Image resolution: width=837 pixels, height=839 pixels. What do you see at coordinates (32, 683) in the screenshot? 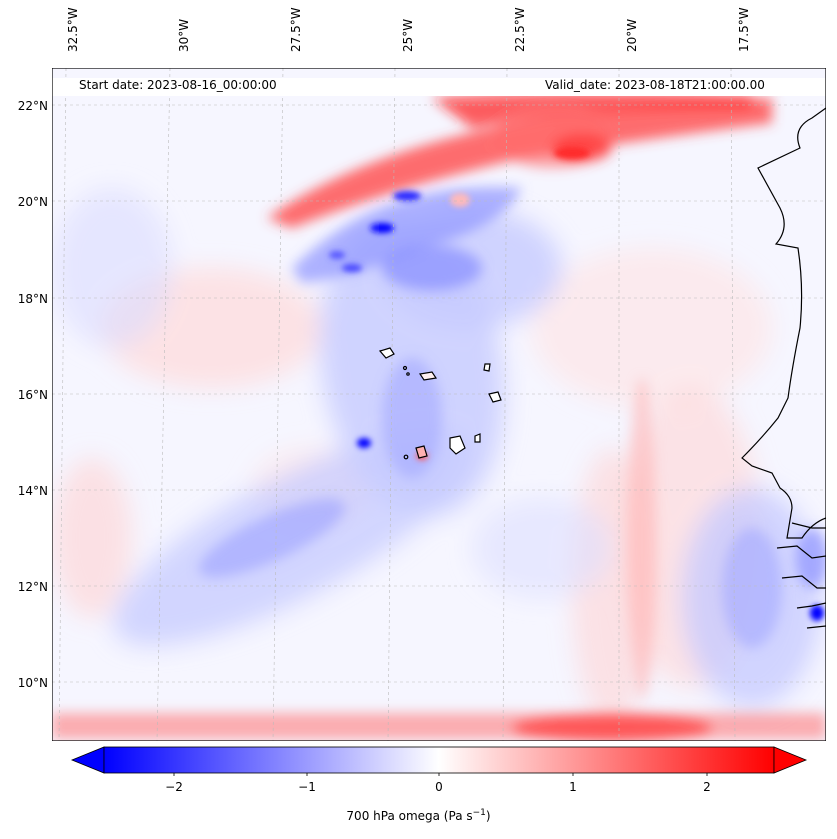
I see `lat-label-10n: 10°N` at bounding box center [32, 683].